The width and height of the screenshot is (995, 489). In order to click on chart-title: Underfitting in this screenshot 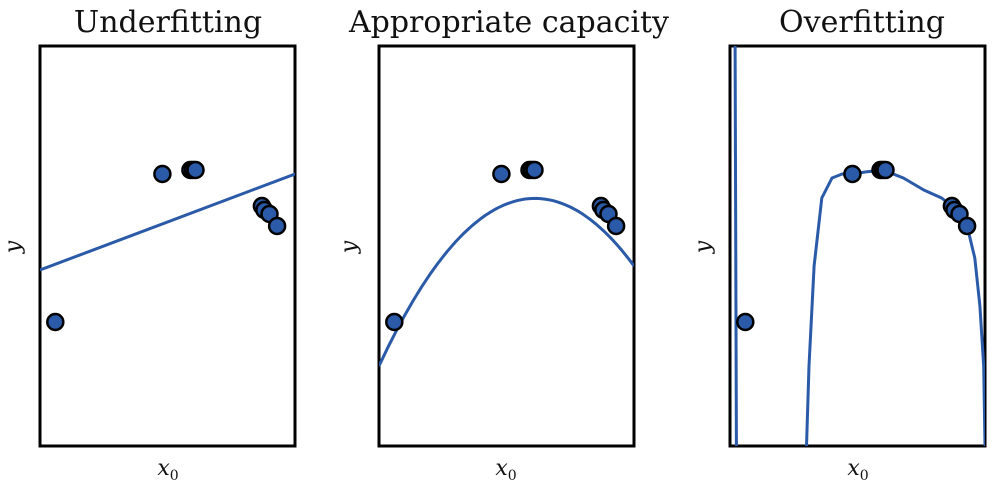, I will do `click(168, 22)`.